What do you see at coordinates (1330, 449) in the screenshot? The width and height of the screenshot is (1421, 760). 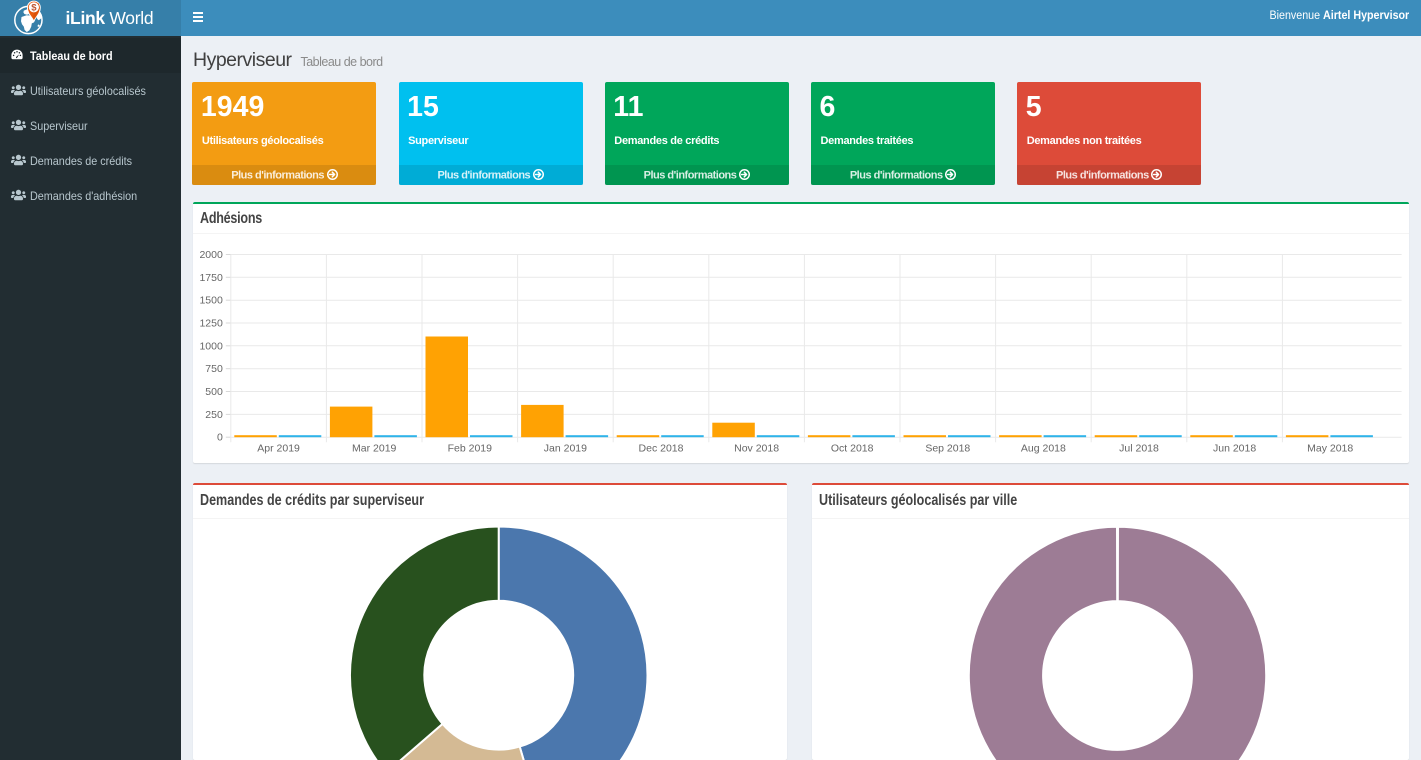 I see `svg-text: May 2018` at bounding box center [1330, 449].